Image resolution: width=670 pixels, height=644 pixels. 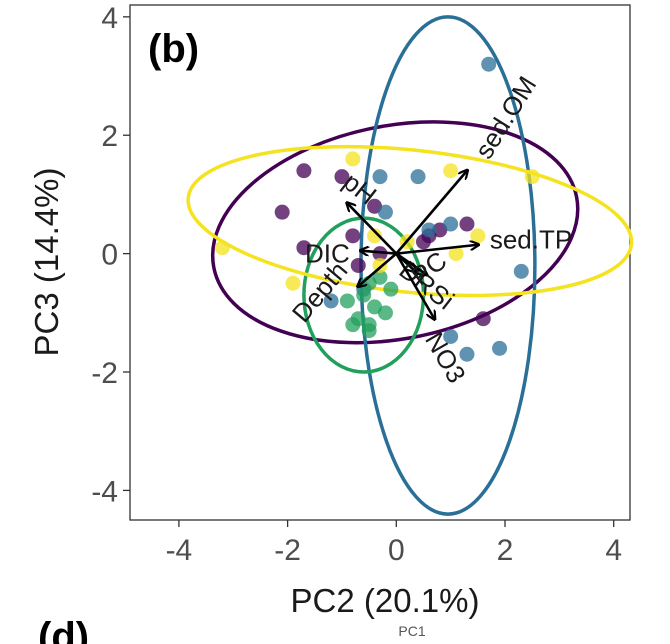 I want to click on x-tick-label: -4, so click(x=179, y=550).